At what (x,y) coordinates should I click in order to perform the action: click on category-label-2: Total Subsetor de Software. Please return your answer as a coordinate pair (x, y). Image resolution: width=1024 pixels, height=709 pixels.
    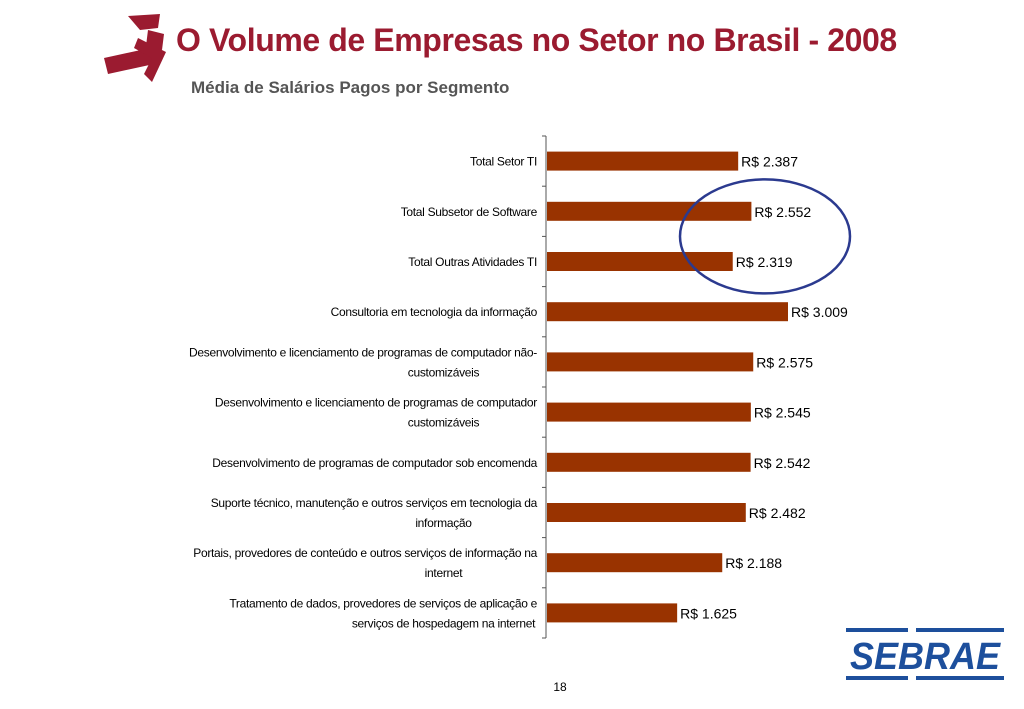
    Looking at the image, I should click on (469, 212).